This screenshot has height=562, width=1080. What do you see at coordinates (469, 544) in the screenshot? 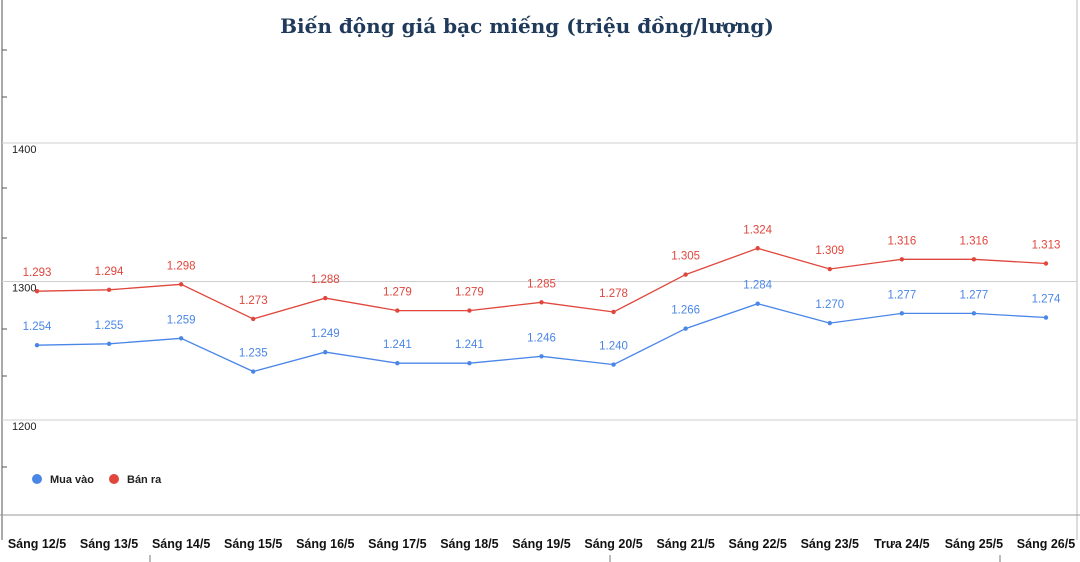
I see `x-tick-label-6: Sáng 18/5` at bounding box center [469, 544].